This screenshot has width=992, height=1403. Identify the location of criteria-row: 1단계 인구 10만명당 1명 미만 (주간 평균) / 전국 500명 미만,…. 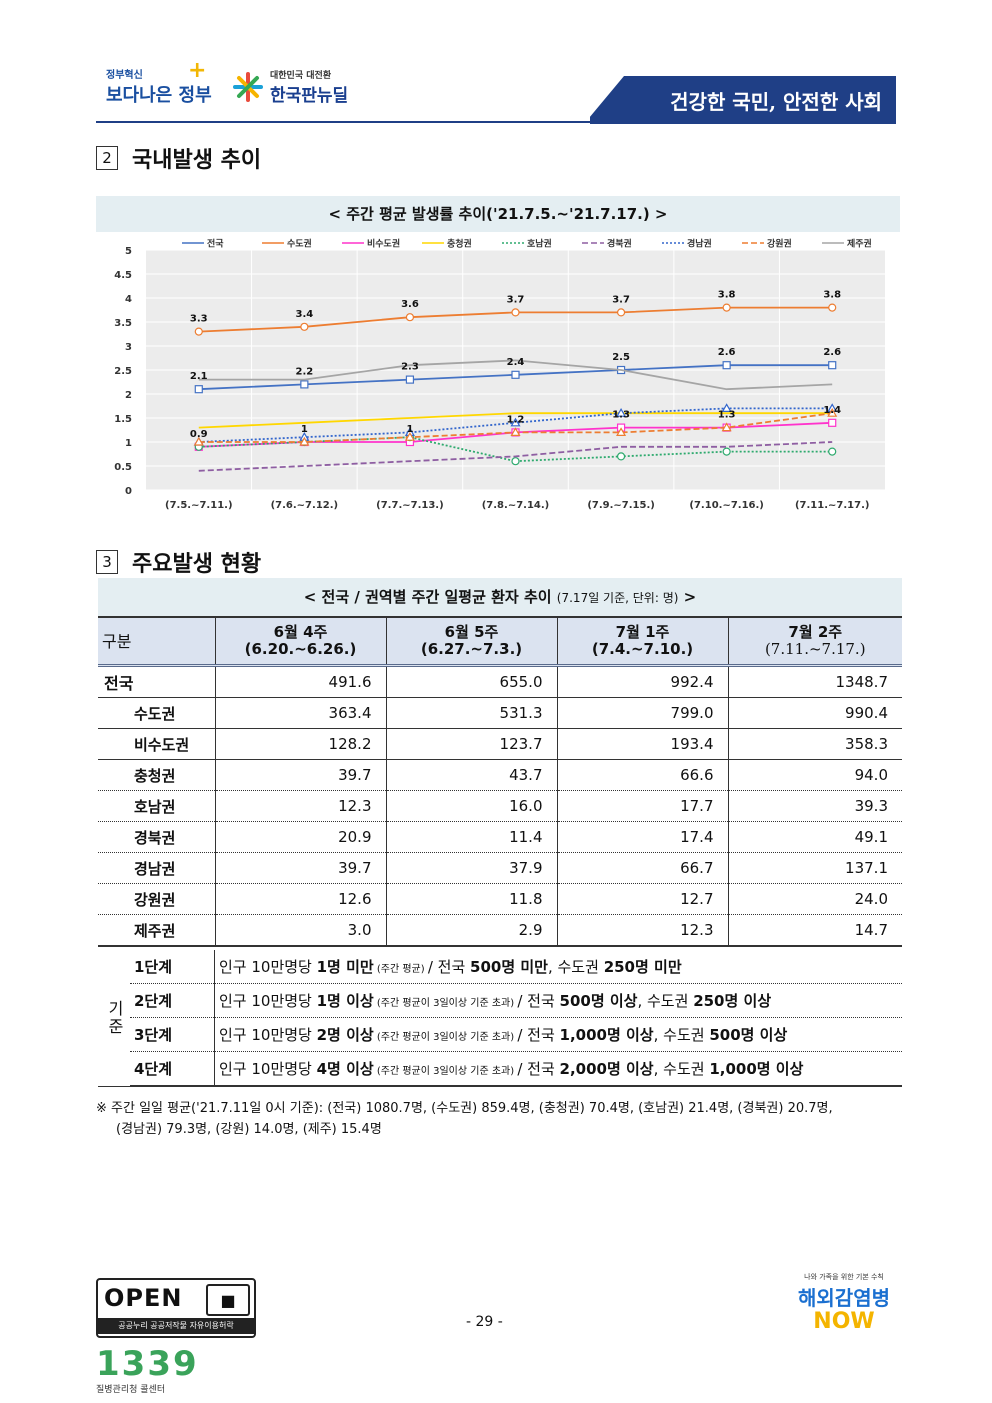
(516, 967).